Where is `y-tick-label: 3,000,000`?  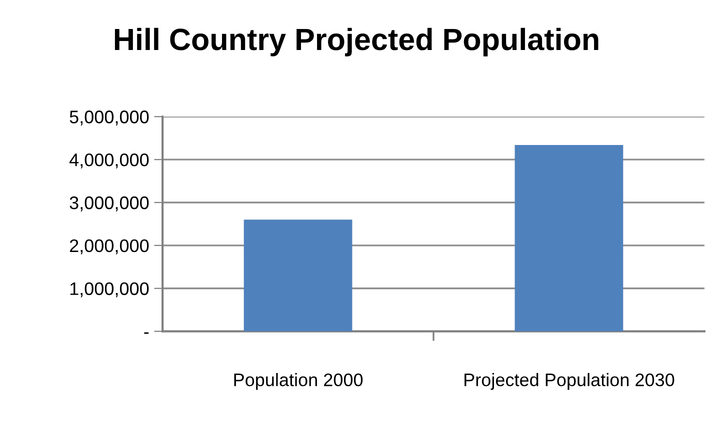
y-tick-label: 3,000,000 is located at coordinates (109, 204).